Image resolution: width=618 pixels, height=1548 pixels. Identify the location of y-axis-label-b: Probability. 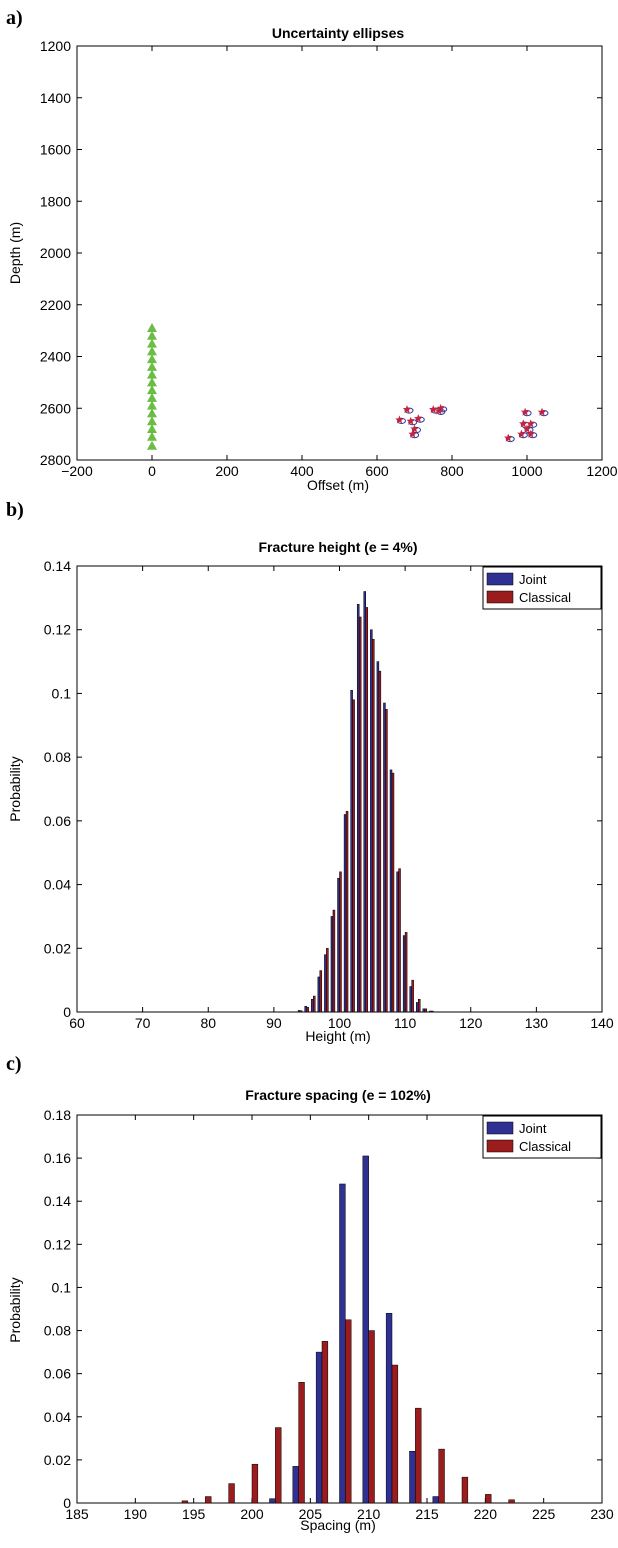
(15, 788).